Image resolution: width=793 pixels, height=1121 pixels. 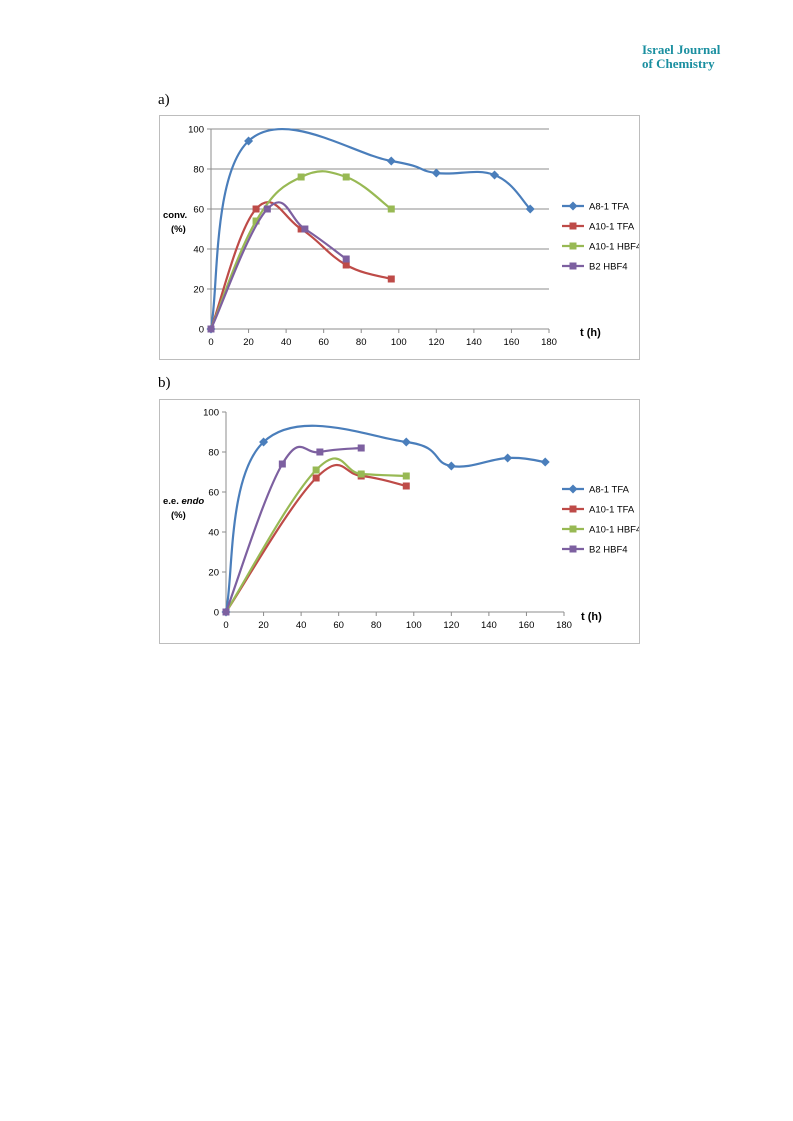 I want to click on y-axis-label-italic: endo, so click(x=192, y=501).